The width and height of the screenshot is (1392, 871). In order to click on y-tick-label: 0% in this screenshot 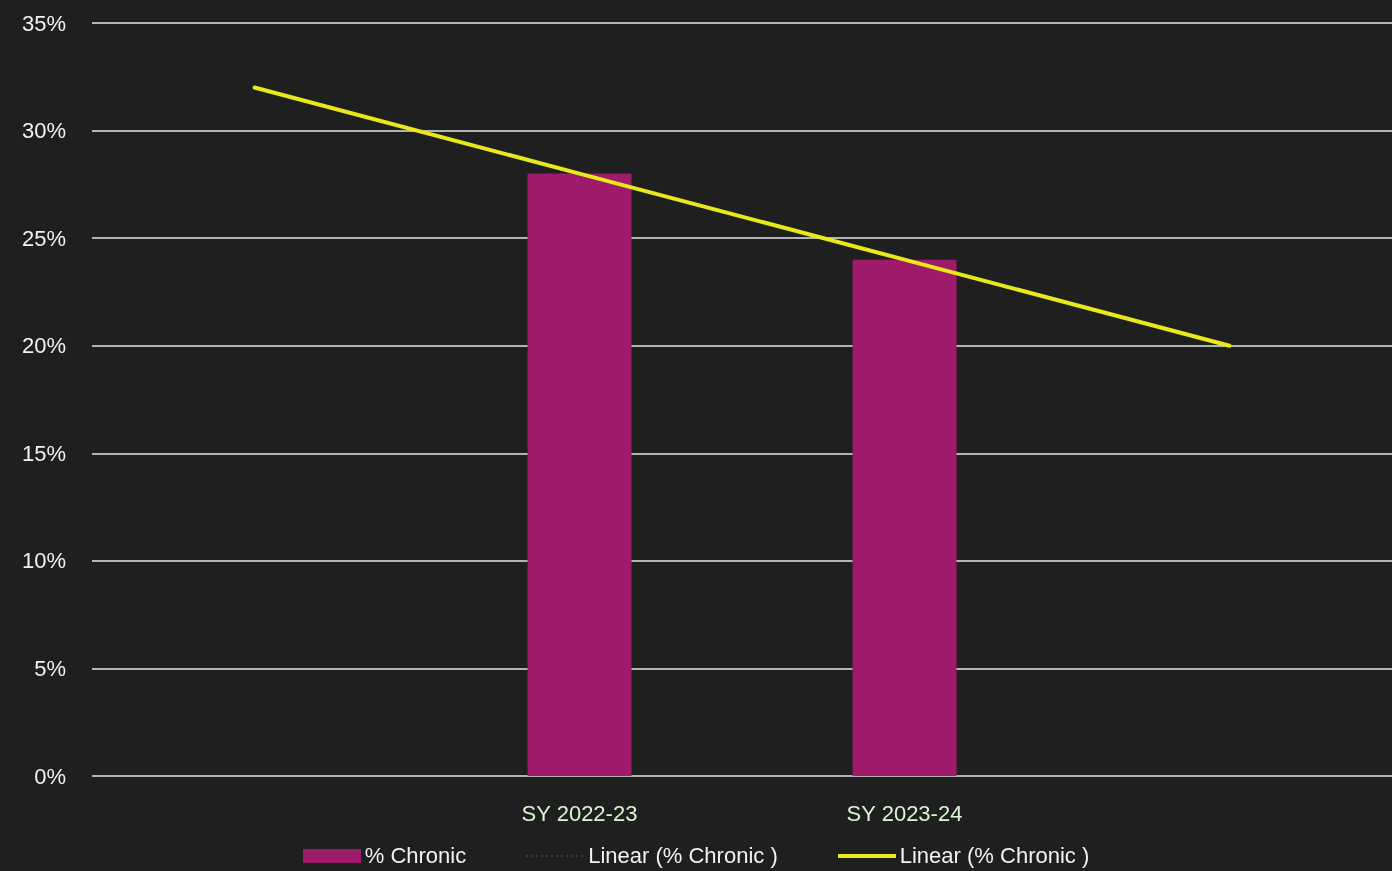, I will do `click(50, 776)`.